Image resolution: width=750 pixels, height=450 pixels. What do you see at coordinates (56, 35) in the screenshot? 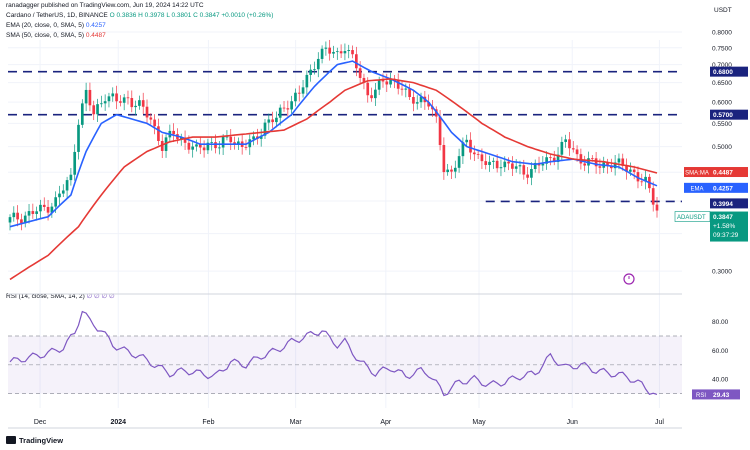
I see `sma-legend-line: SMA (50, close, 0, SMA, 5) 0.4487` at bounding box center [56, 35].